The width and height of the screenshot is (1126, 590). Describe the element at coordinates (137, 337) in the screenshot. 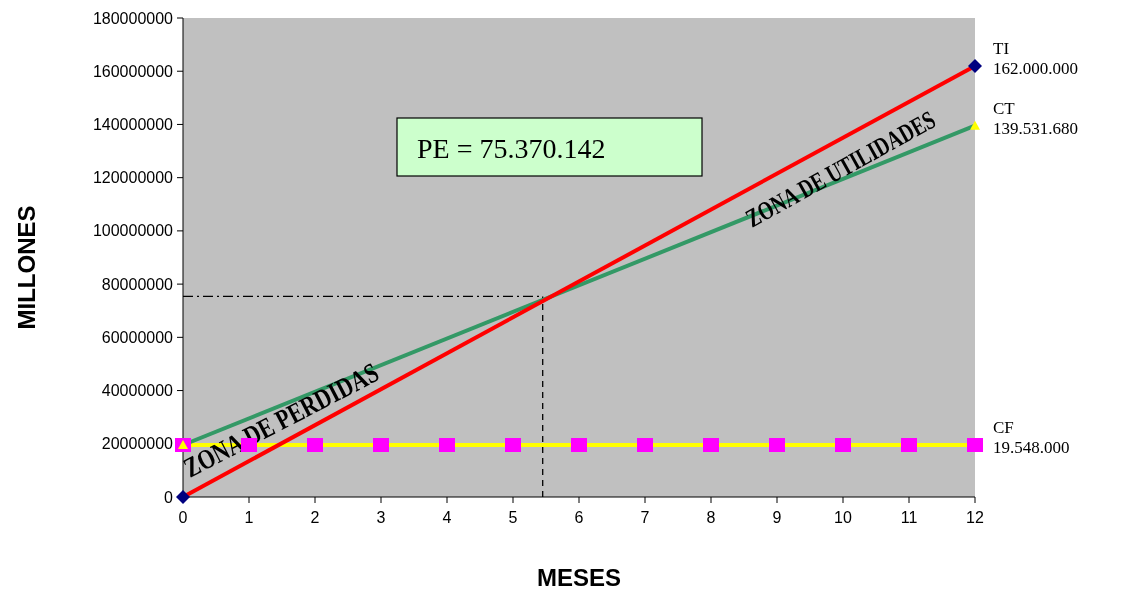

I see `y-tick-label: 60000000` at that location.